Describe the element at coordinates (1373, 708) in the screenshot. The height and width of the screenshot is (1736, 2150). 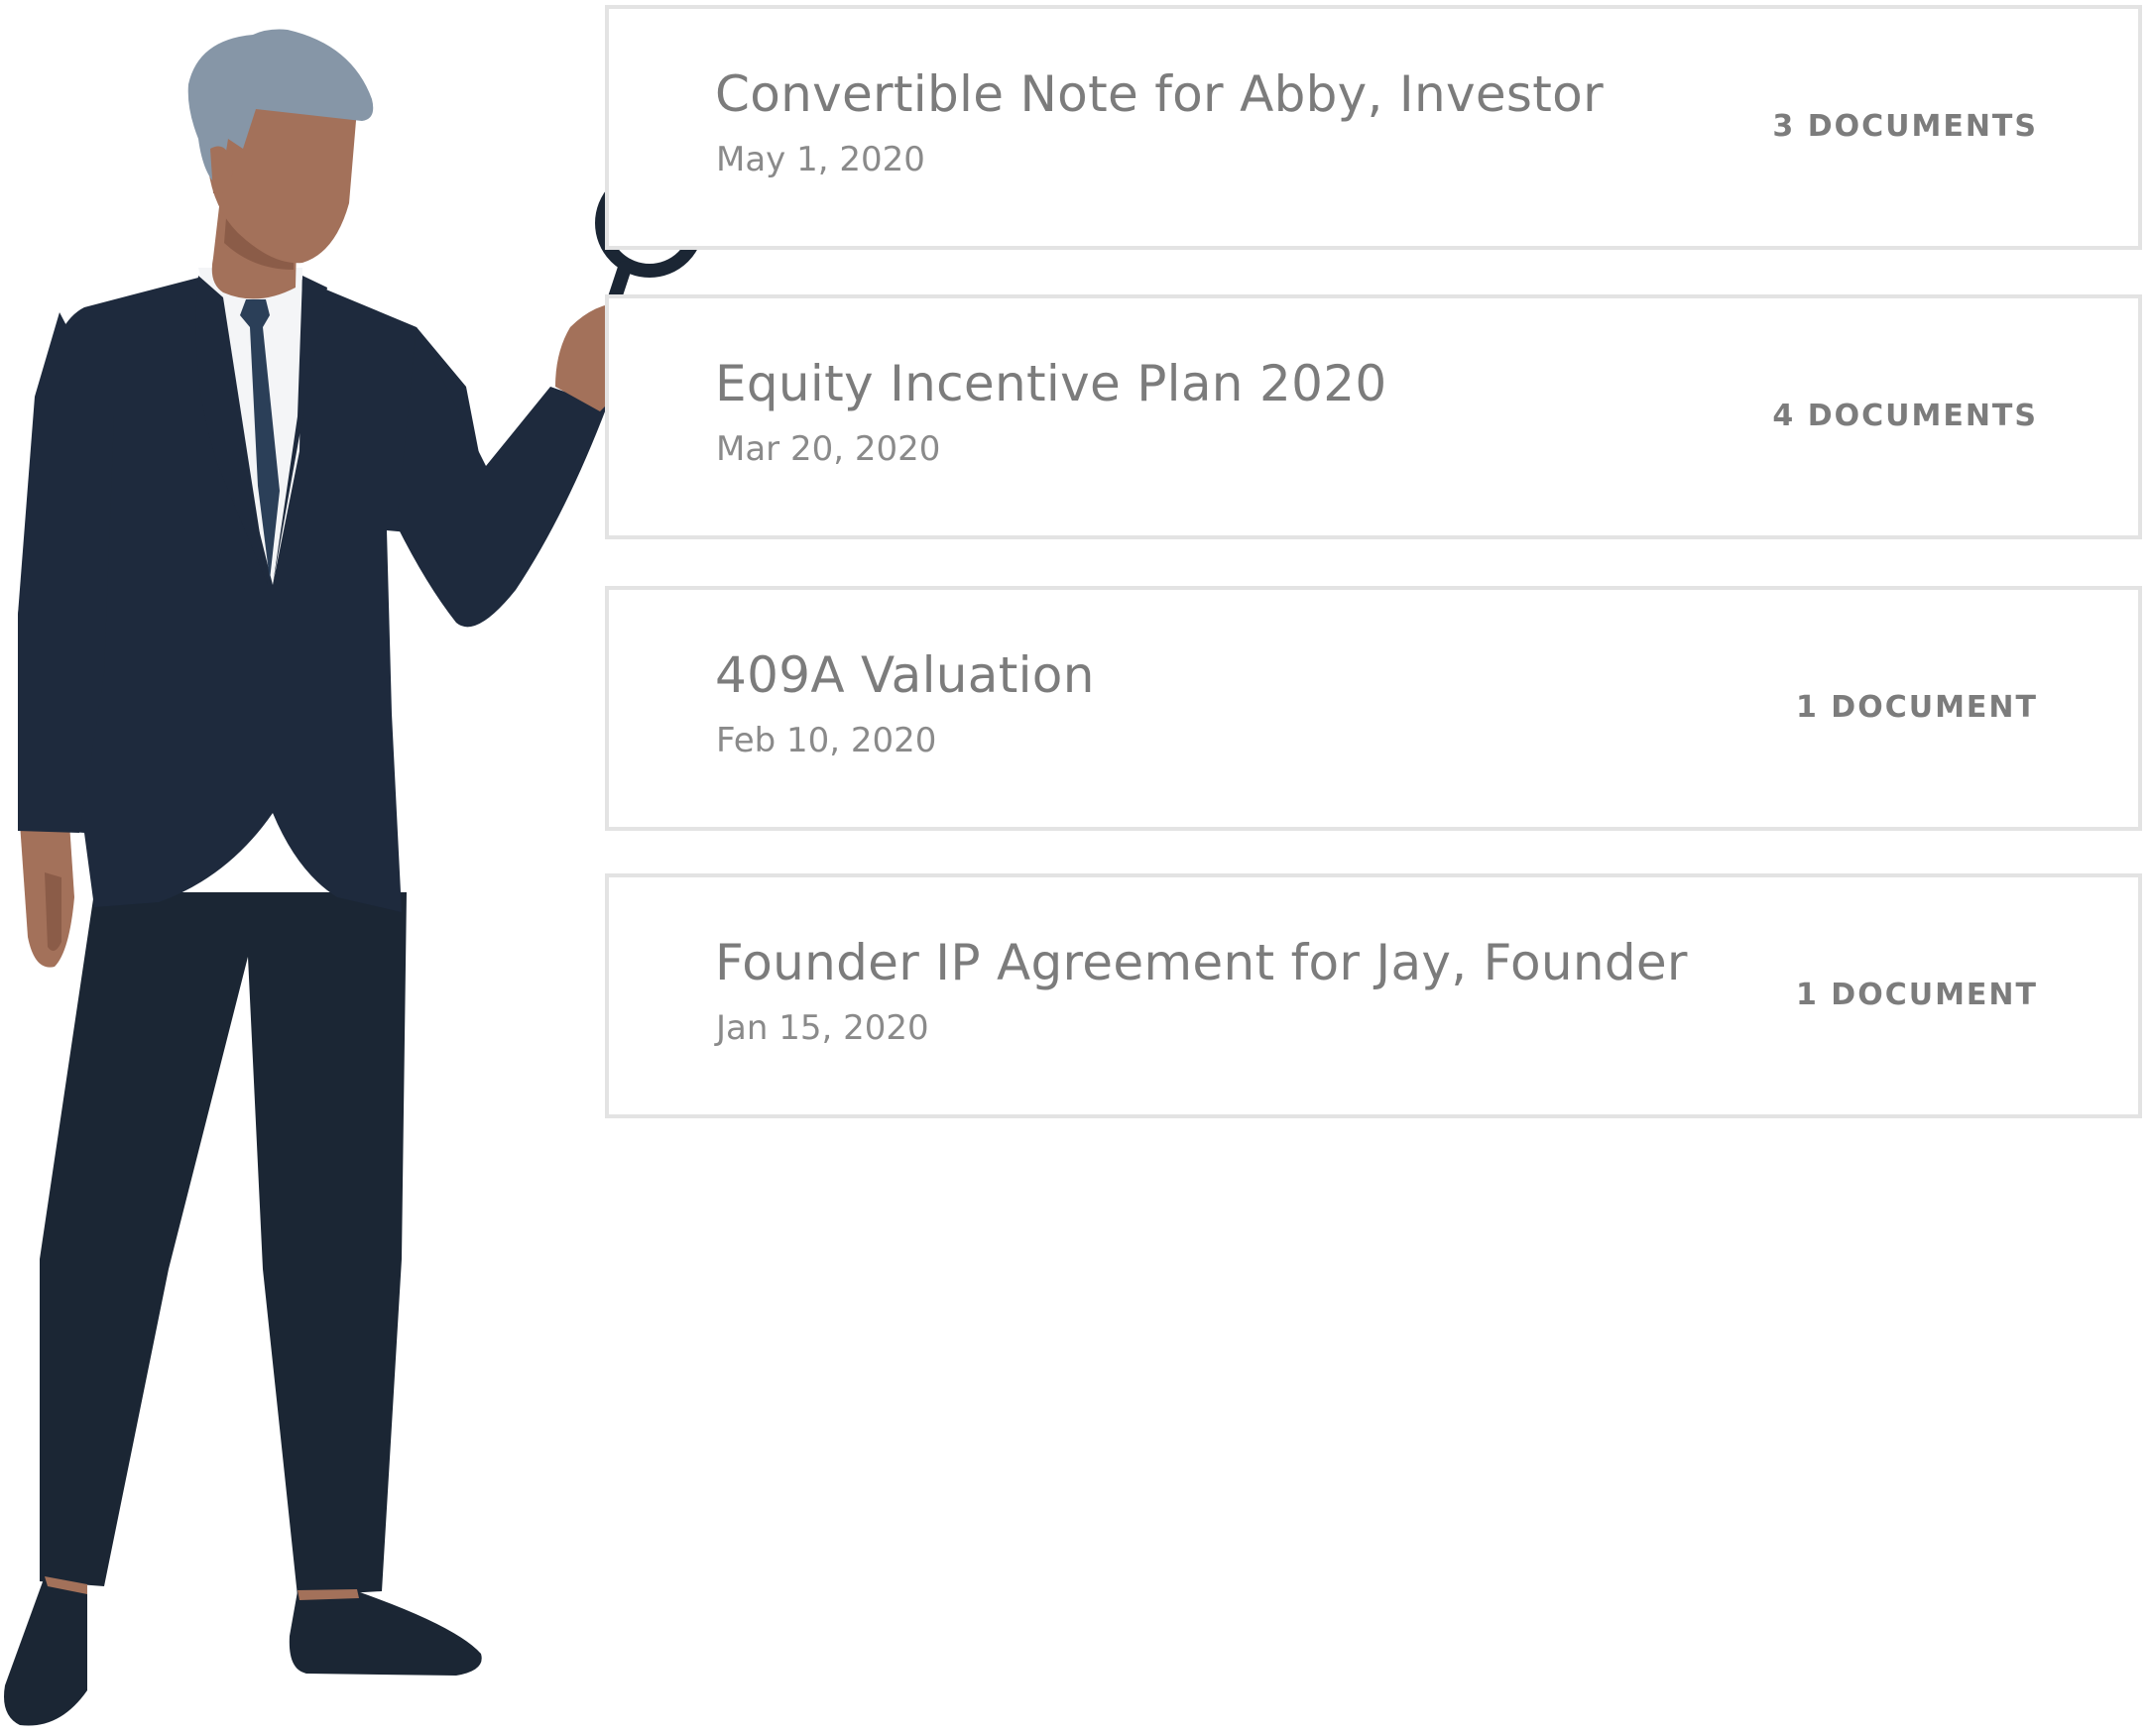
I see `document-card-409a-valuation: 409A Valuation Feb 10, 2020 1 DOCUMENT` at that location.